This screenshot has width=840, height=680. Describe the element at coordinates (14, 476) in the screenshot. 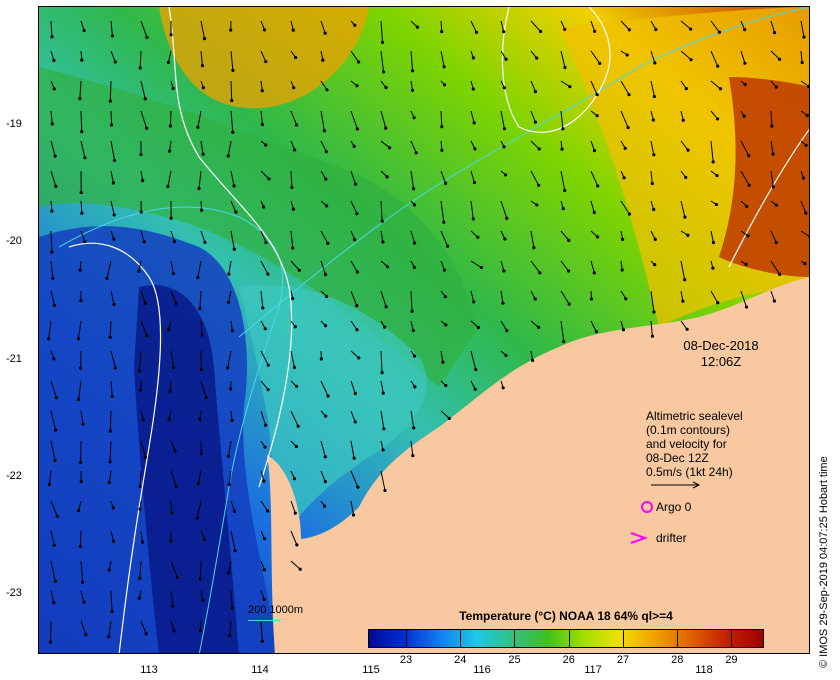

I see `lat-label: -22` at that location.